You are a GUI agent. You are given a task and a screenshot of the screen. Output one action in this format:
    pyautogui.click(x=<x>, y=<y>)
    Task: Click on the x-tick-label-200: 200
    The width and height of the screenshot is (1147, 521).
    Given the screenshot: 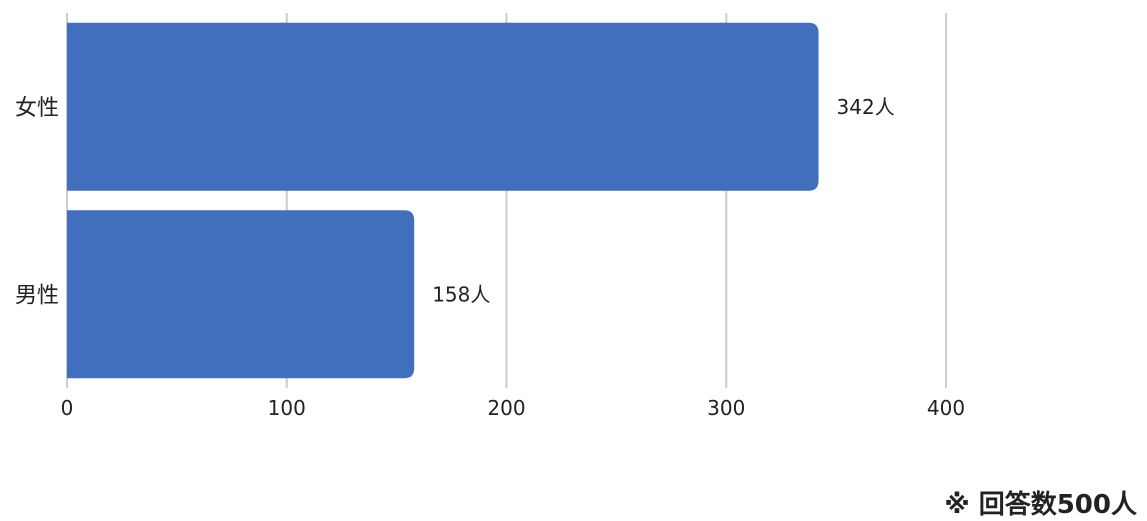 What is the action you would take?
    pyautogui.click(x=506, y=408)
    